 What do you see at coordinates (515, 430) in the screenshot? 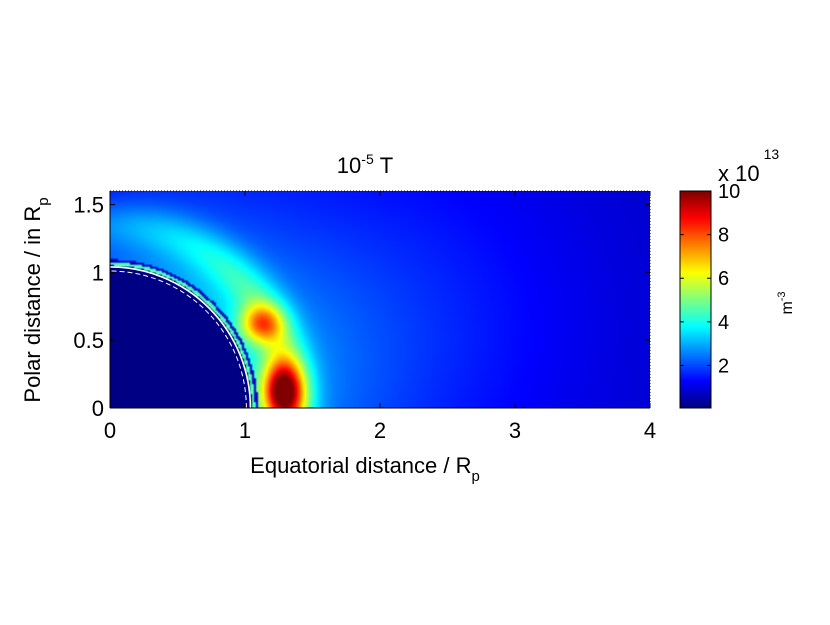
I see `x-tick-label: 3` at bounding box center [515, 430].